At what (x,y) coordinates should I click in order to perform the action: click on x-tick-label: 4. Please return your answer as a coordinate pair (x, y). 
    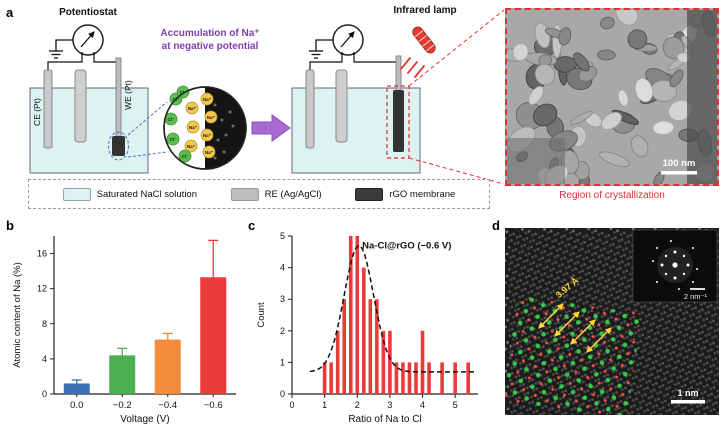
    Looking at the image, I should click on (422, 405).